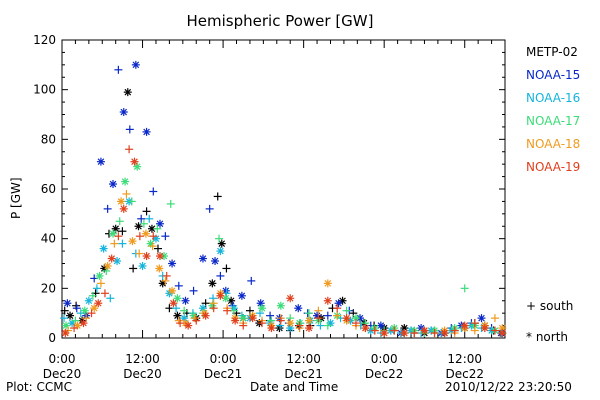  I want to click on y-tick-label: 0, so click(52, 338).